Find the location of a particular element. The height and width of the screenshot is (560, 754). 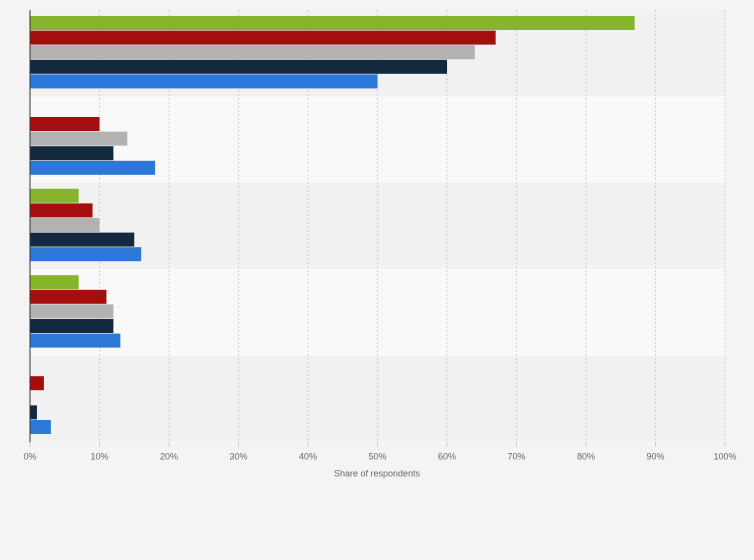

x-tick-label: 100% is located at coordinates (724, 456).